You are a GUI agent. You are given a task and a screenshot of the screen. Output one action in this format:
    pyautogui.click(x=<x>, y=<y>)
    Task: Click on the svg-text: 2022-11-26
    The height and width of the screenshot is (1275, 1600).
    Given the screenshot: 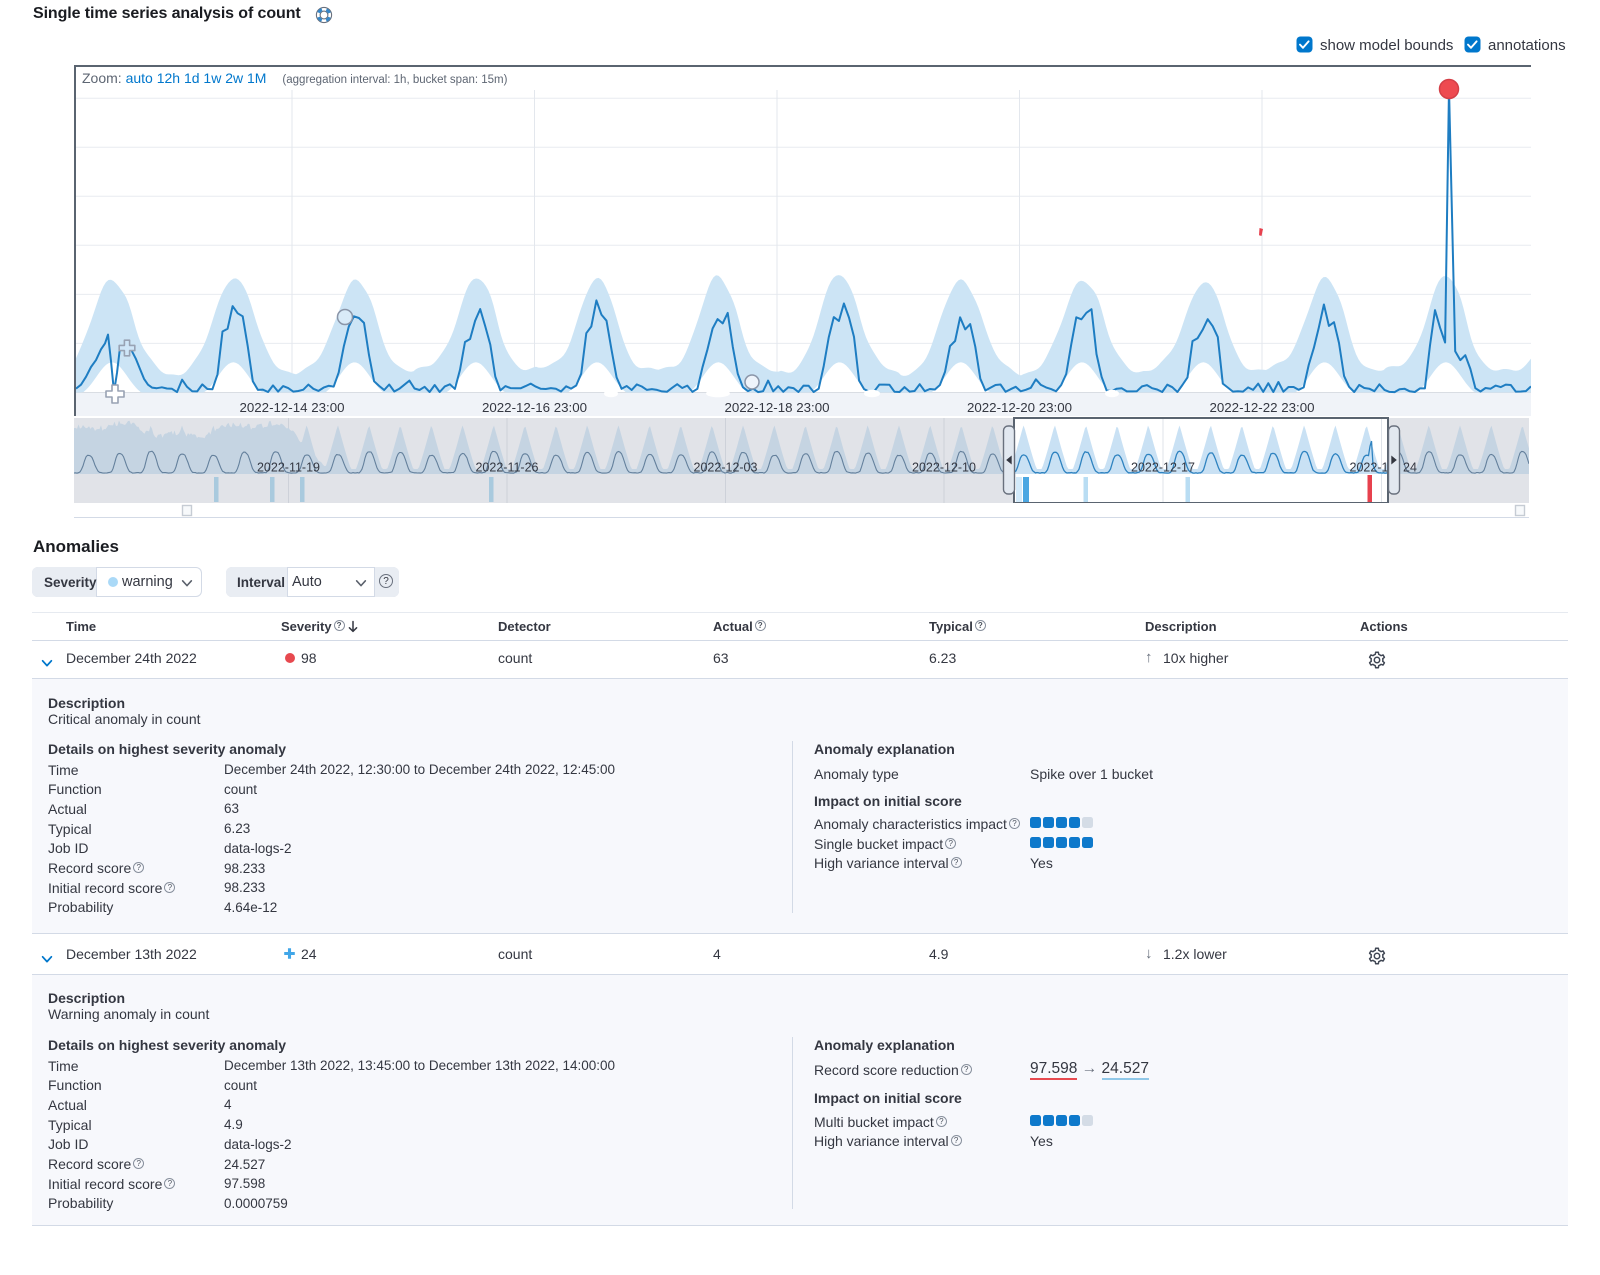 What is the action you would take?
    pyautogui.click(x=506, y=468)
    